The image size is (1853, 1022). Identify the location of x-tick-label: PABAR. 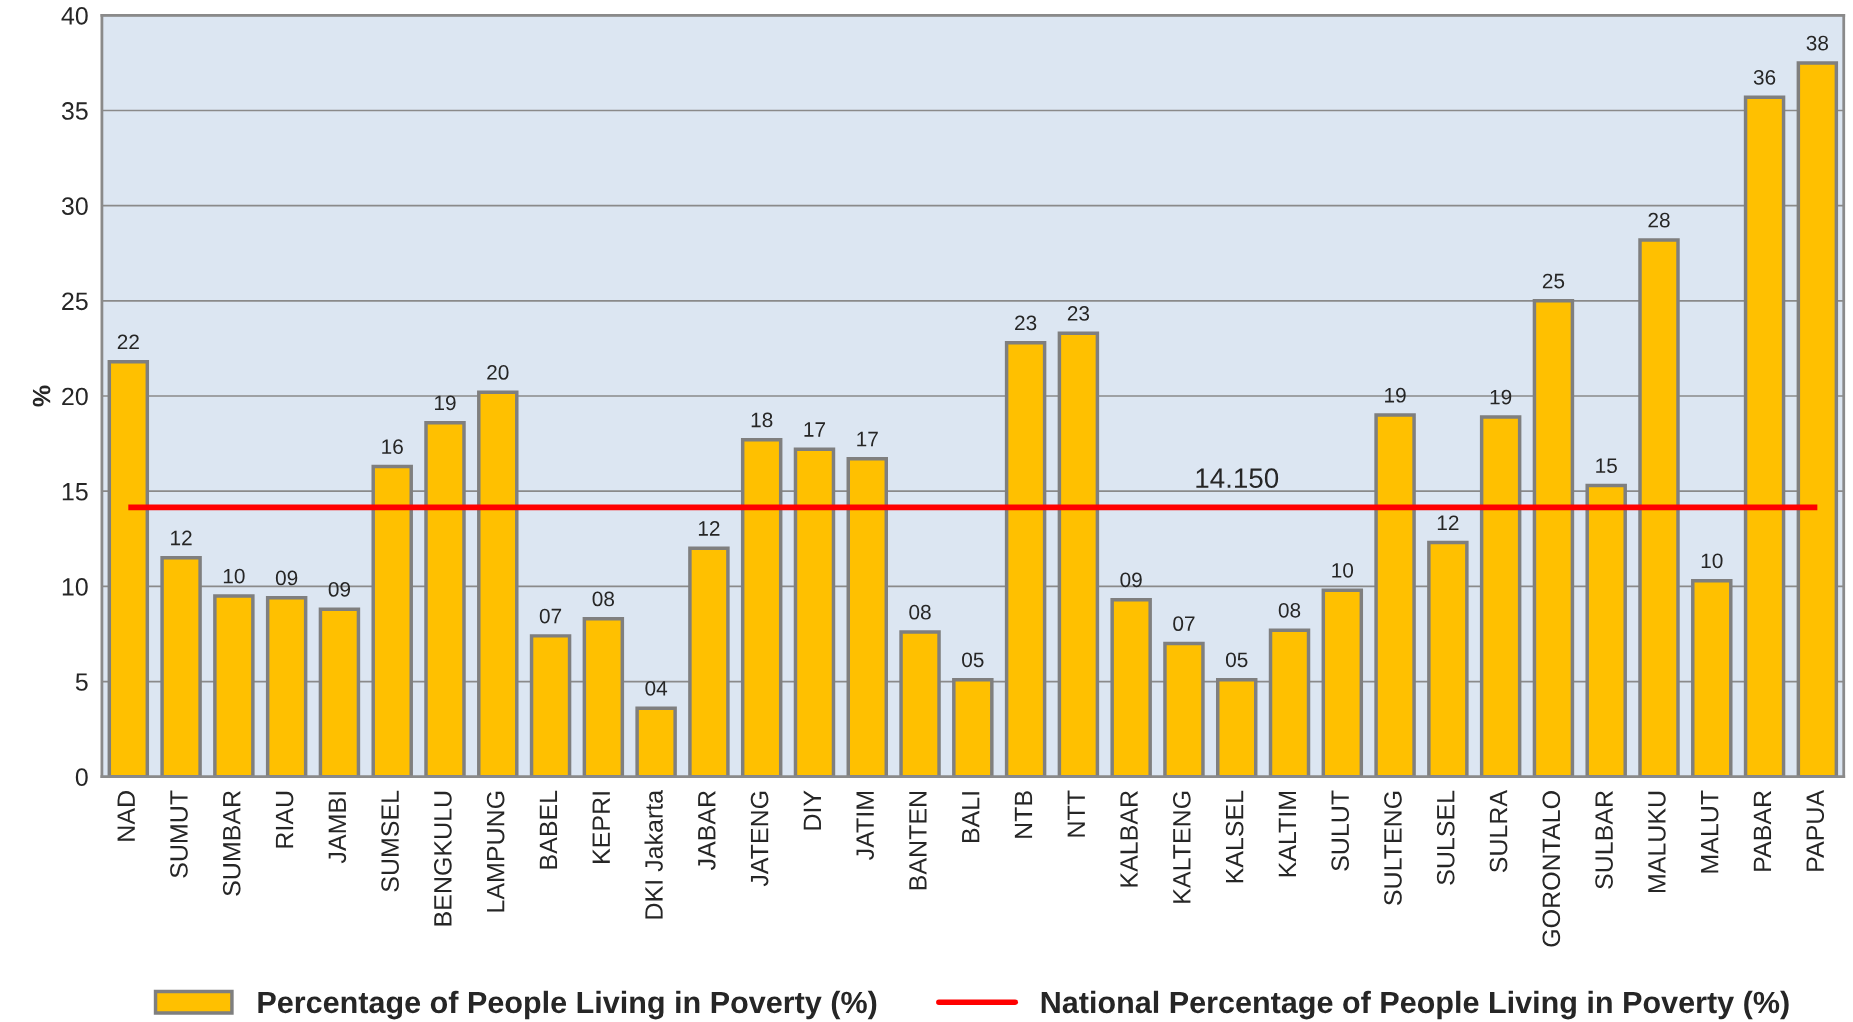
(1762, 831).